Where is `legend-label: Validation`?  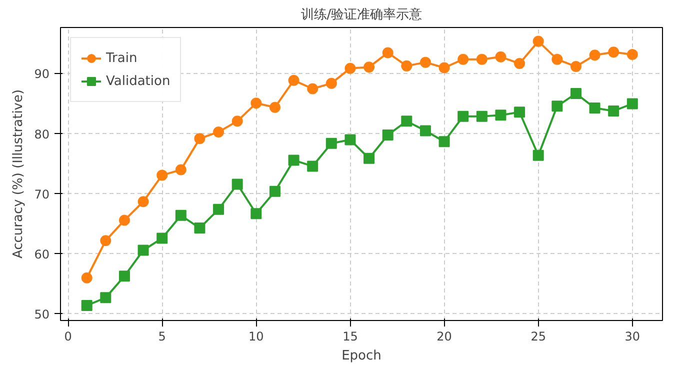
legend-label: Validation is located at coordinates (138, 81).